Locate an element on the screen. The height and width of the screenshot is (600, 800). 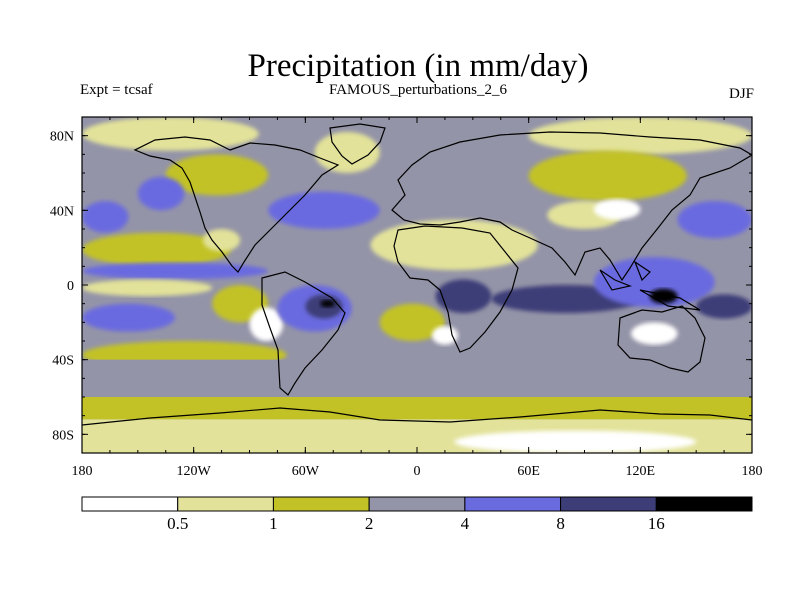
region-australia-dry is located at coordinates (654, 333).